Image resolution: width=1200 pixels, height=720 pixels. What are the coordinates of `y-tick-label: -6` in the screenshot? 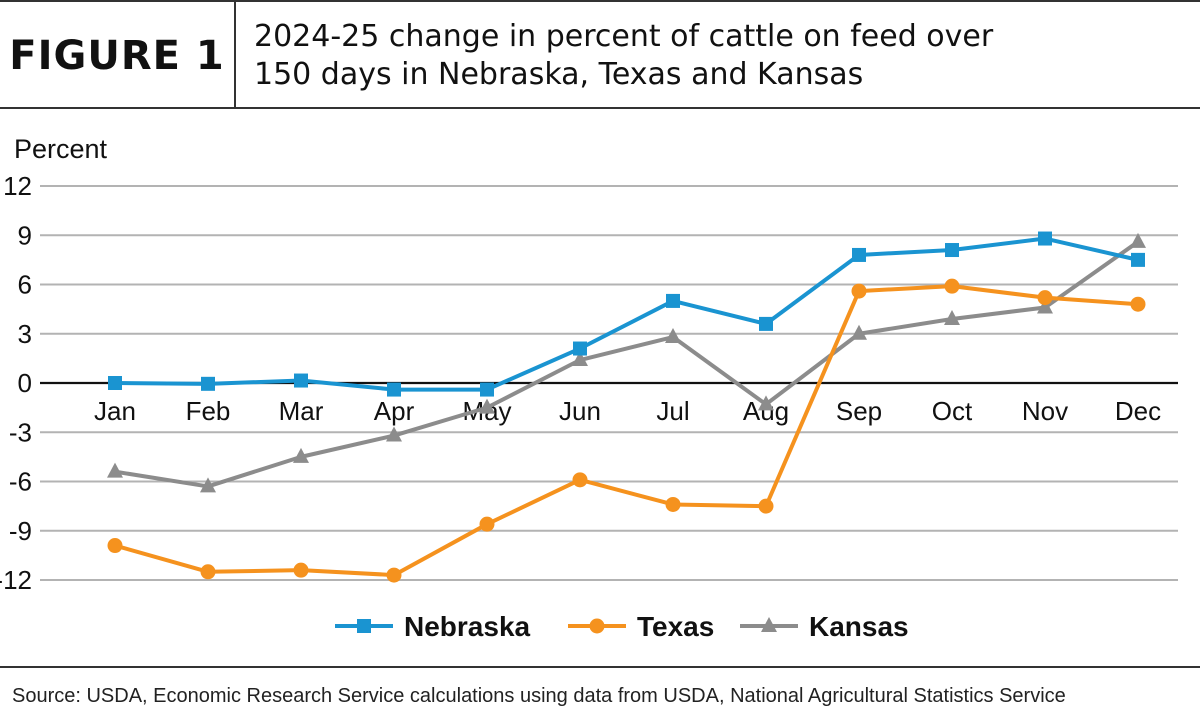 It's located at (20, 482).